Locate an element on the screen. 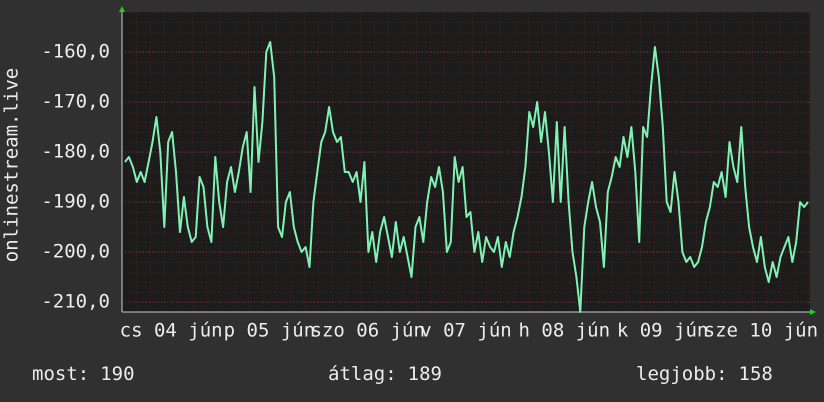 The image size is (824, 402). y-tick-label: -180,0 is located at coordinates (75, 152).